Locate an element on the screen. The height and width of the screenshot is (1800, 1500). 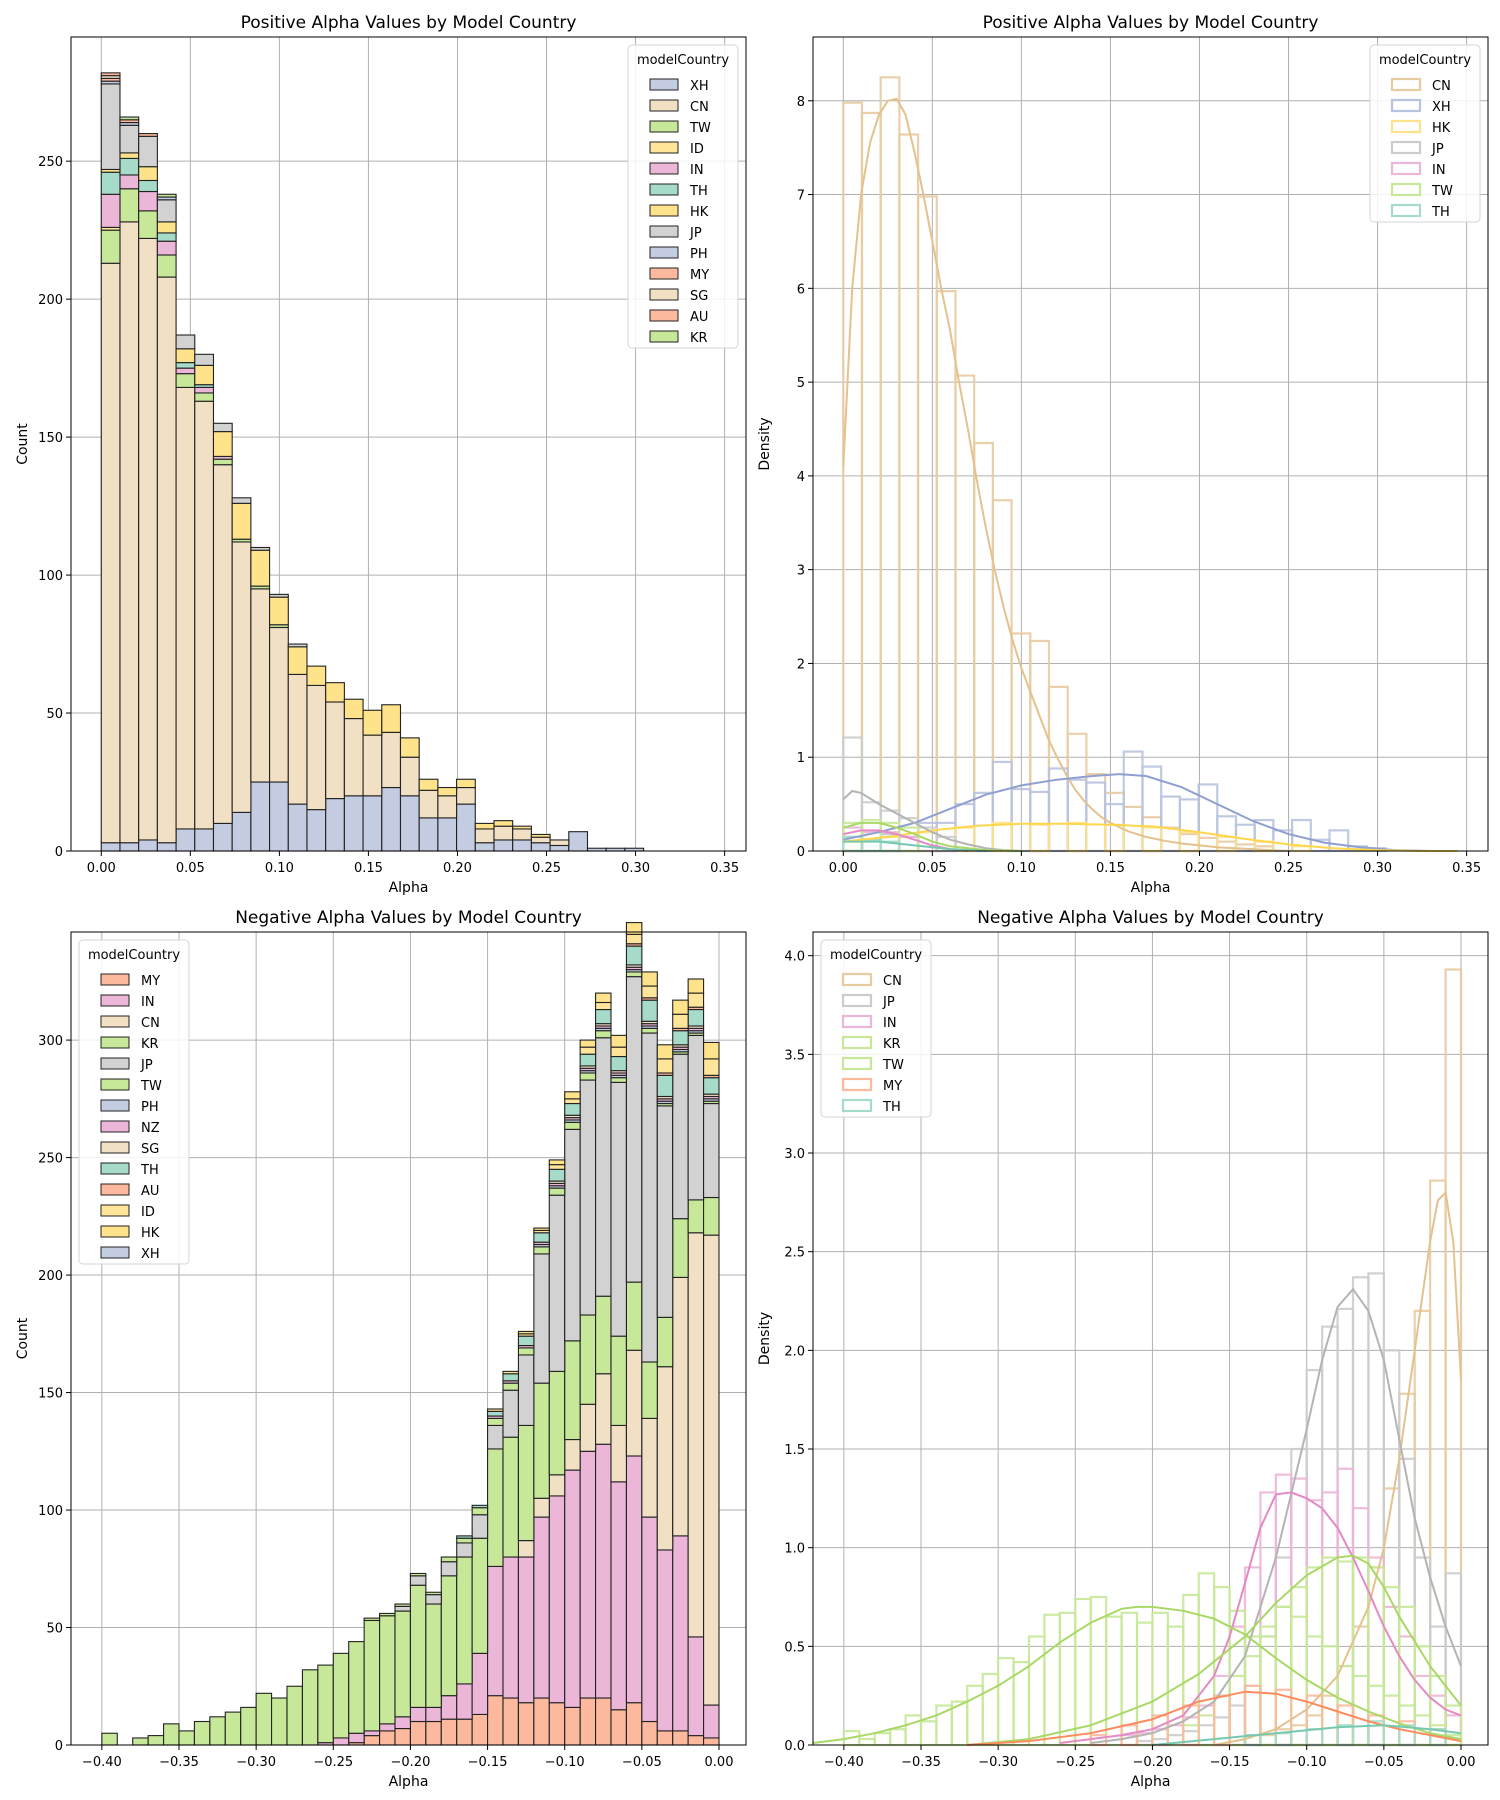
legend-swatch-NZ is located at coordinates (115, 1126).